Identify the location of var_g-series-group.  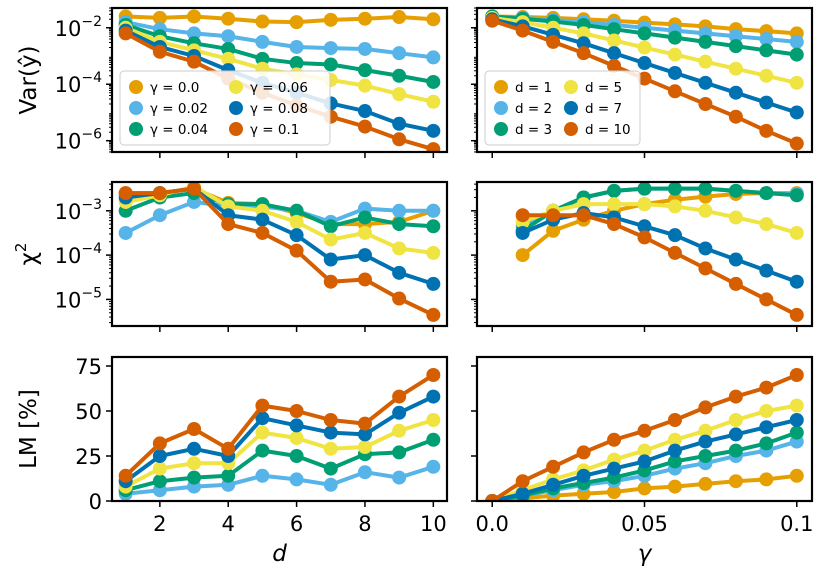
(644, 80).